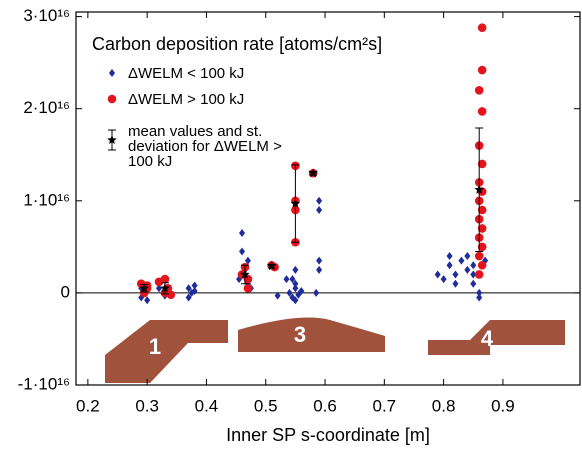 This screenshot has height=452, width=582. What do you see at coordinates (186, 73) in the screenshot?
I see `legend-label: ΔWELM < 100 kJ` at bounding box center [186, 73].